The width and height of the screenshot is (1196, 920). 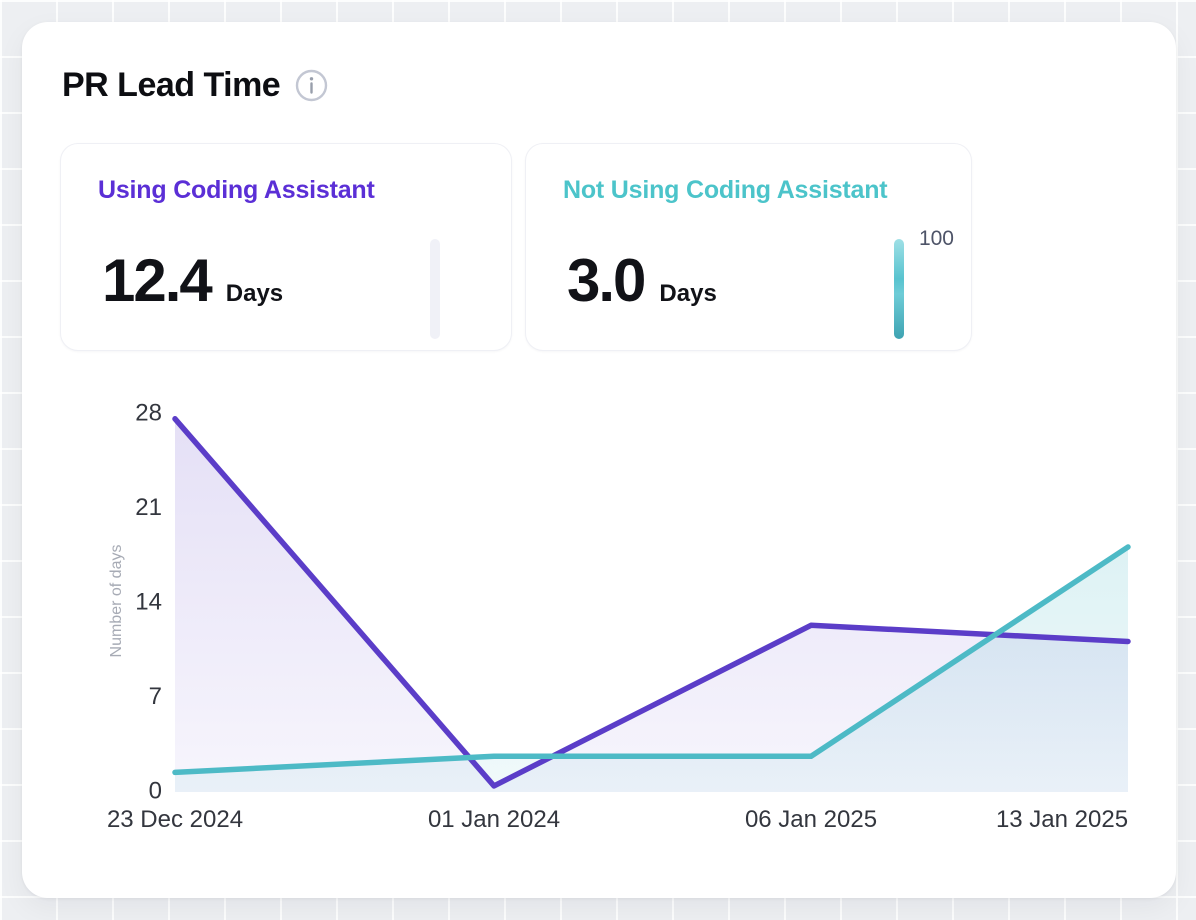 I want to click on y-tick-label: 0, so click(x=155, y=791).